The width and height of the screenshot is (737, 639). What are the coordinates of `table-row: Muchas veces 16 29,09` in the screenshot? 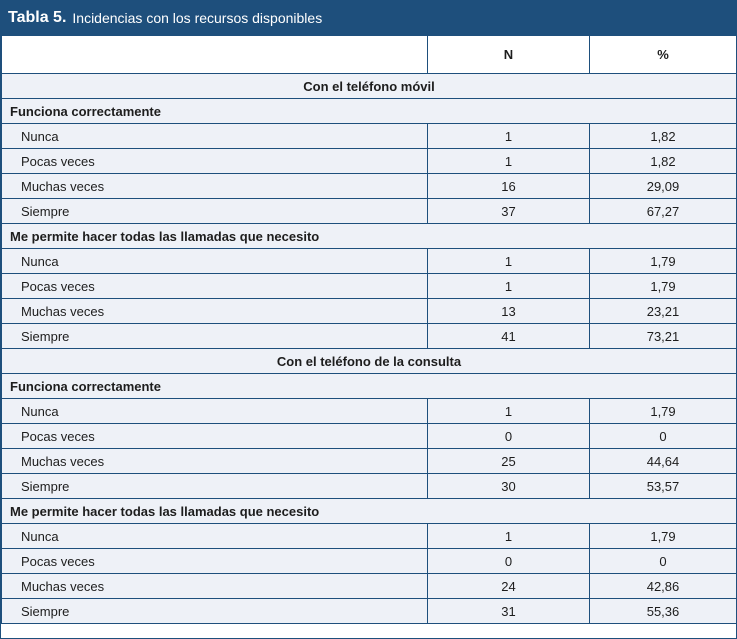 It's located at (369, 186).